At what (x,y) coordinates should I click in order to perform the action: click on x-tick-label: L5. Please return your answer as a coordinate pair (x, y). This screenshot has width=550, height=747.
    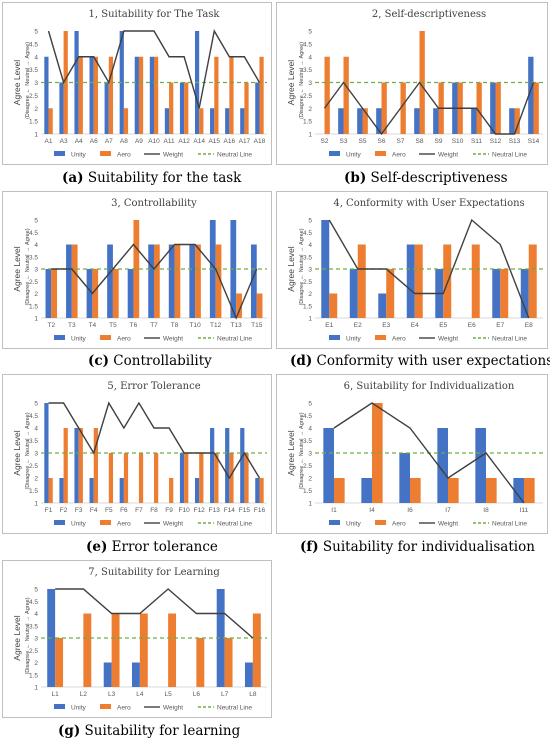
    Looking at the image, I should click on (169, 694).